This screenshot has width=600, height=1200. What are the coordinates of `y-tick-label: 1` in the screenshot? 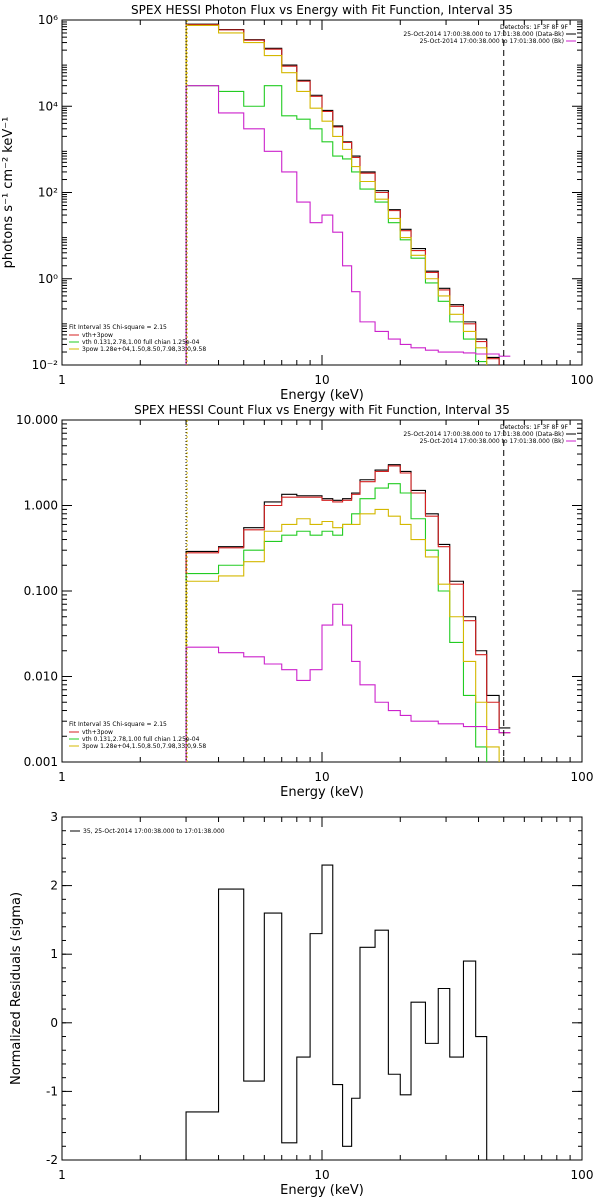 It's located at (54, 954).